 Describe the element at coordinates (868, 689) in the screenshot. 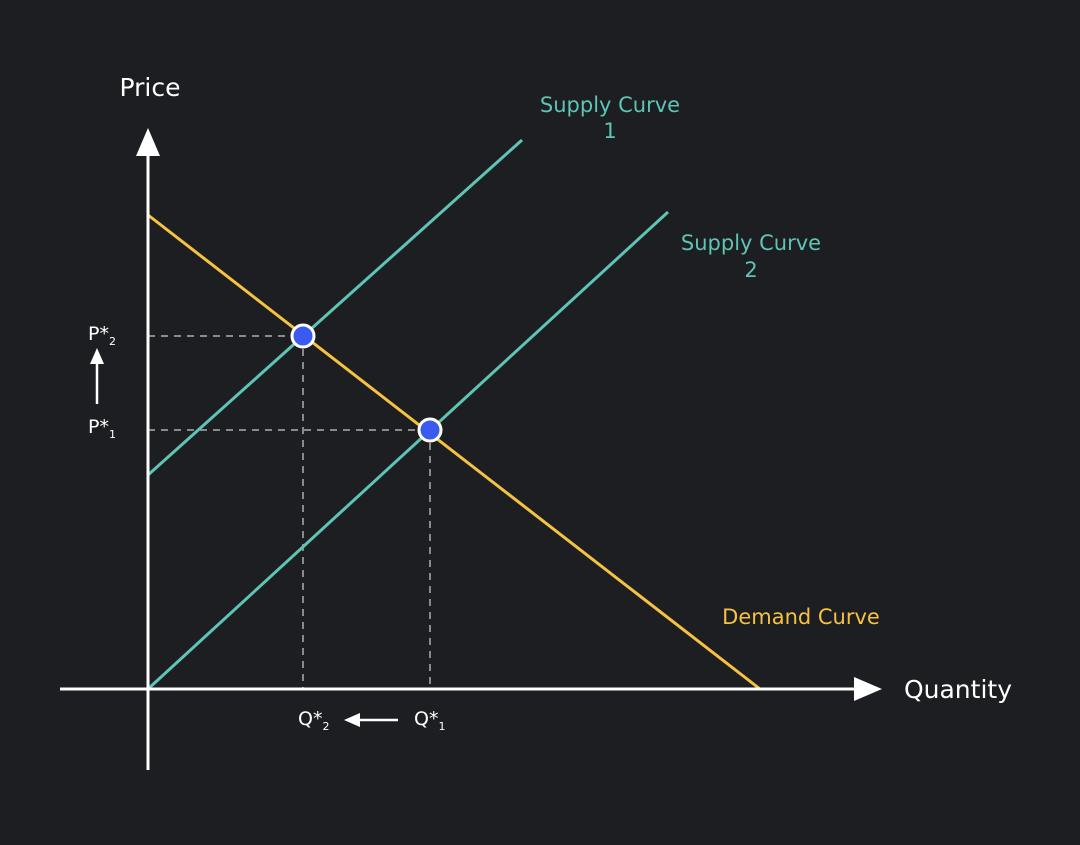

I see `x-axis-arrow` at that location.